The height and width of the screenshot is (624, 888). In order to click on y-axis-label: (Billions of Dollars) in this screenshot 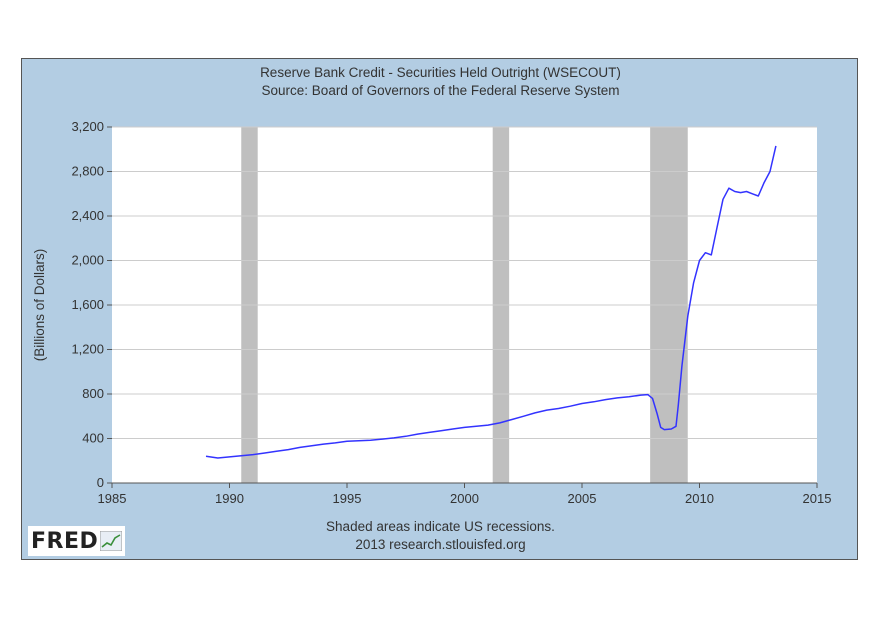, I will do `click(39, 305)`.